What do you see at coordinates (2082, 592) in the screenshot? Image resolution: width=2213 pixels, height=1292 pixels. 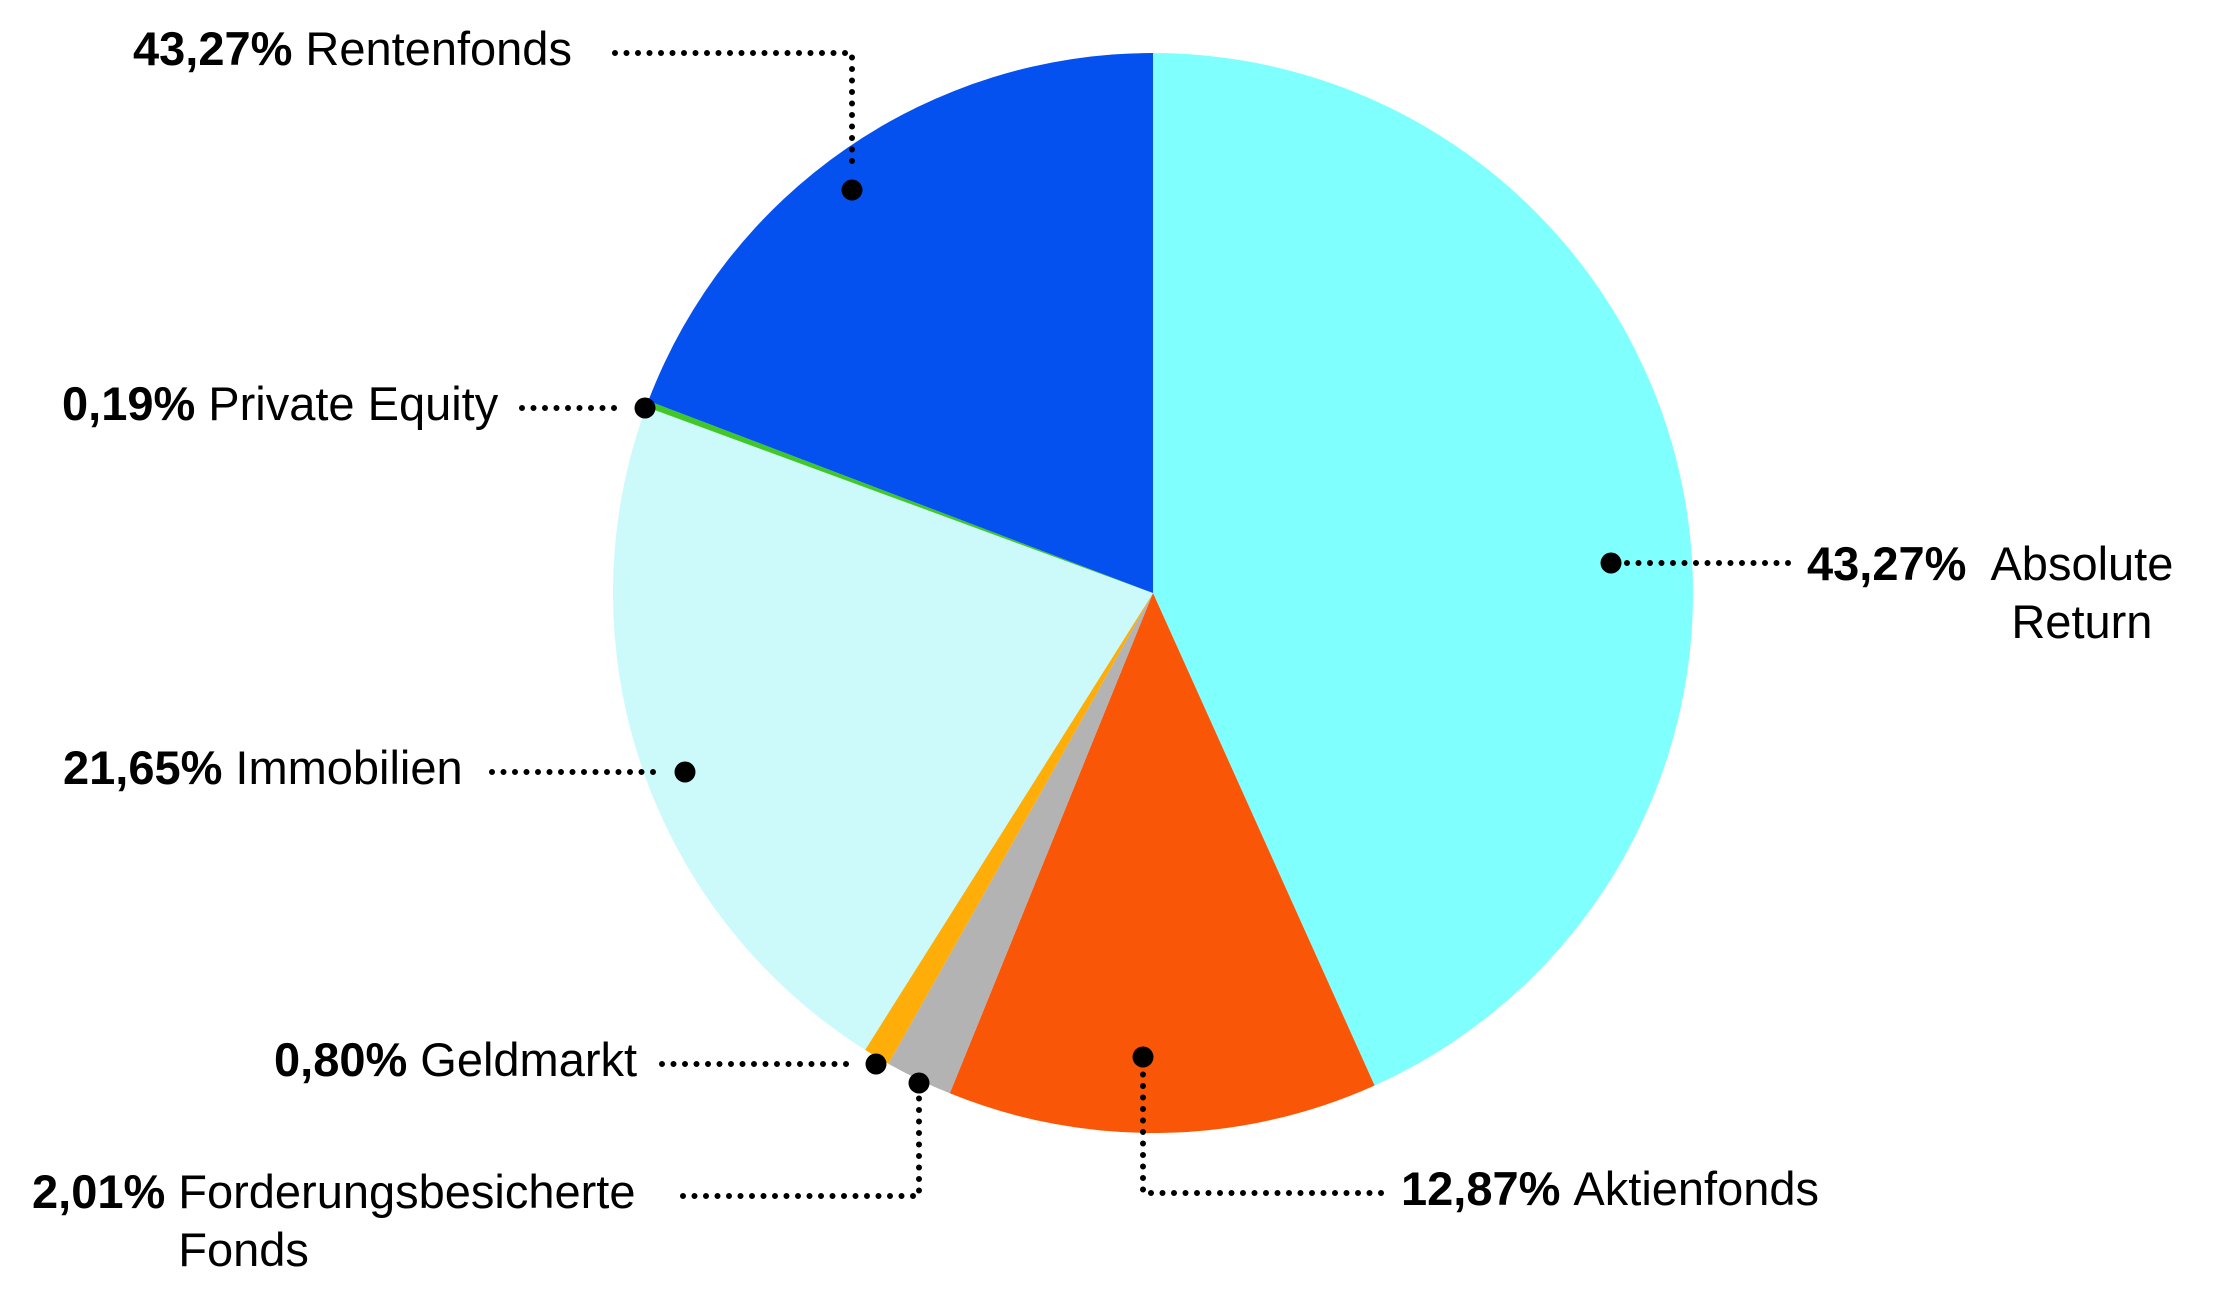 I see `label-absolute-return-name: Absolute Return` at bounding box center [2082, 592].